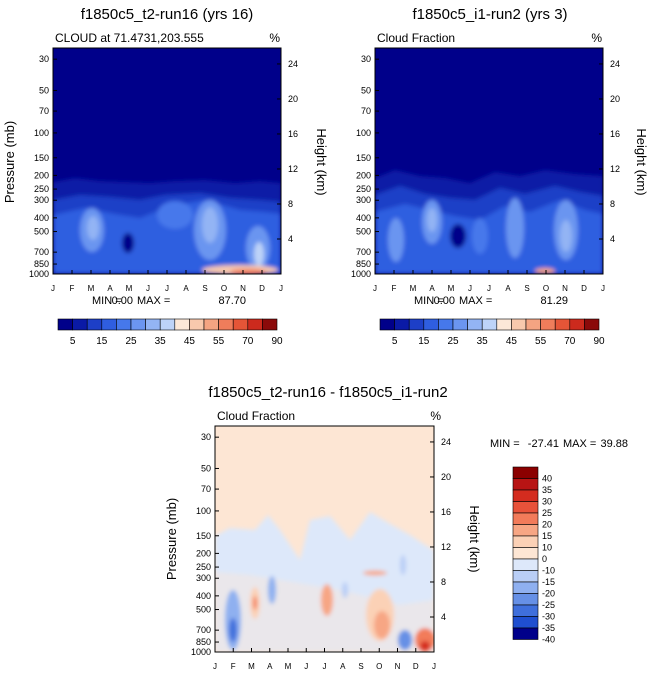  Describe the element at coordinates (93, 228) in the screenshot. I see `panel-1-cloud-blob-feb-core` at that location.